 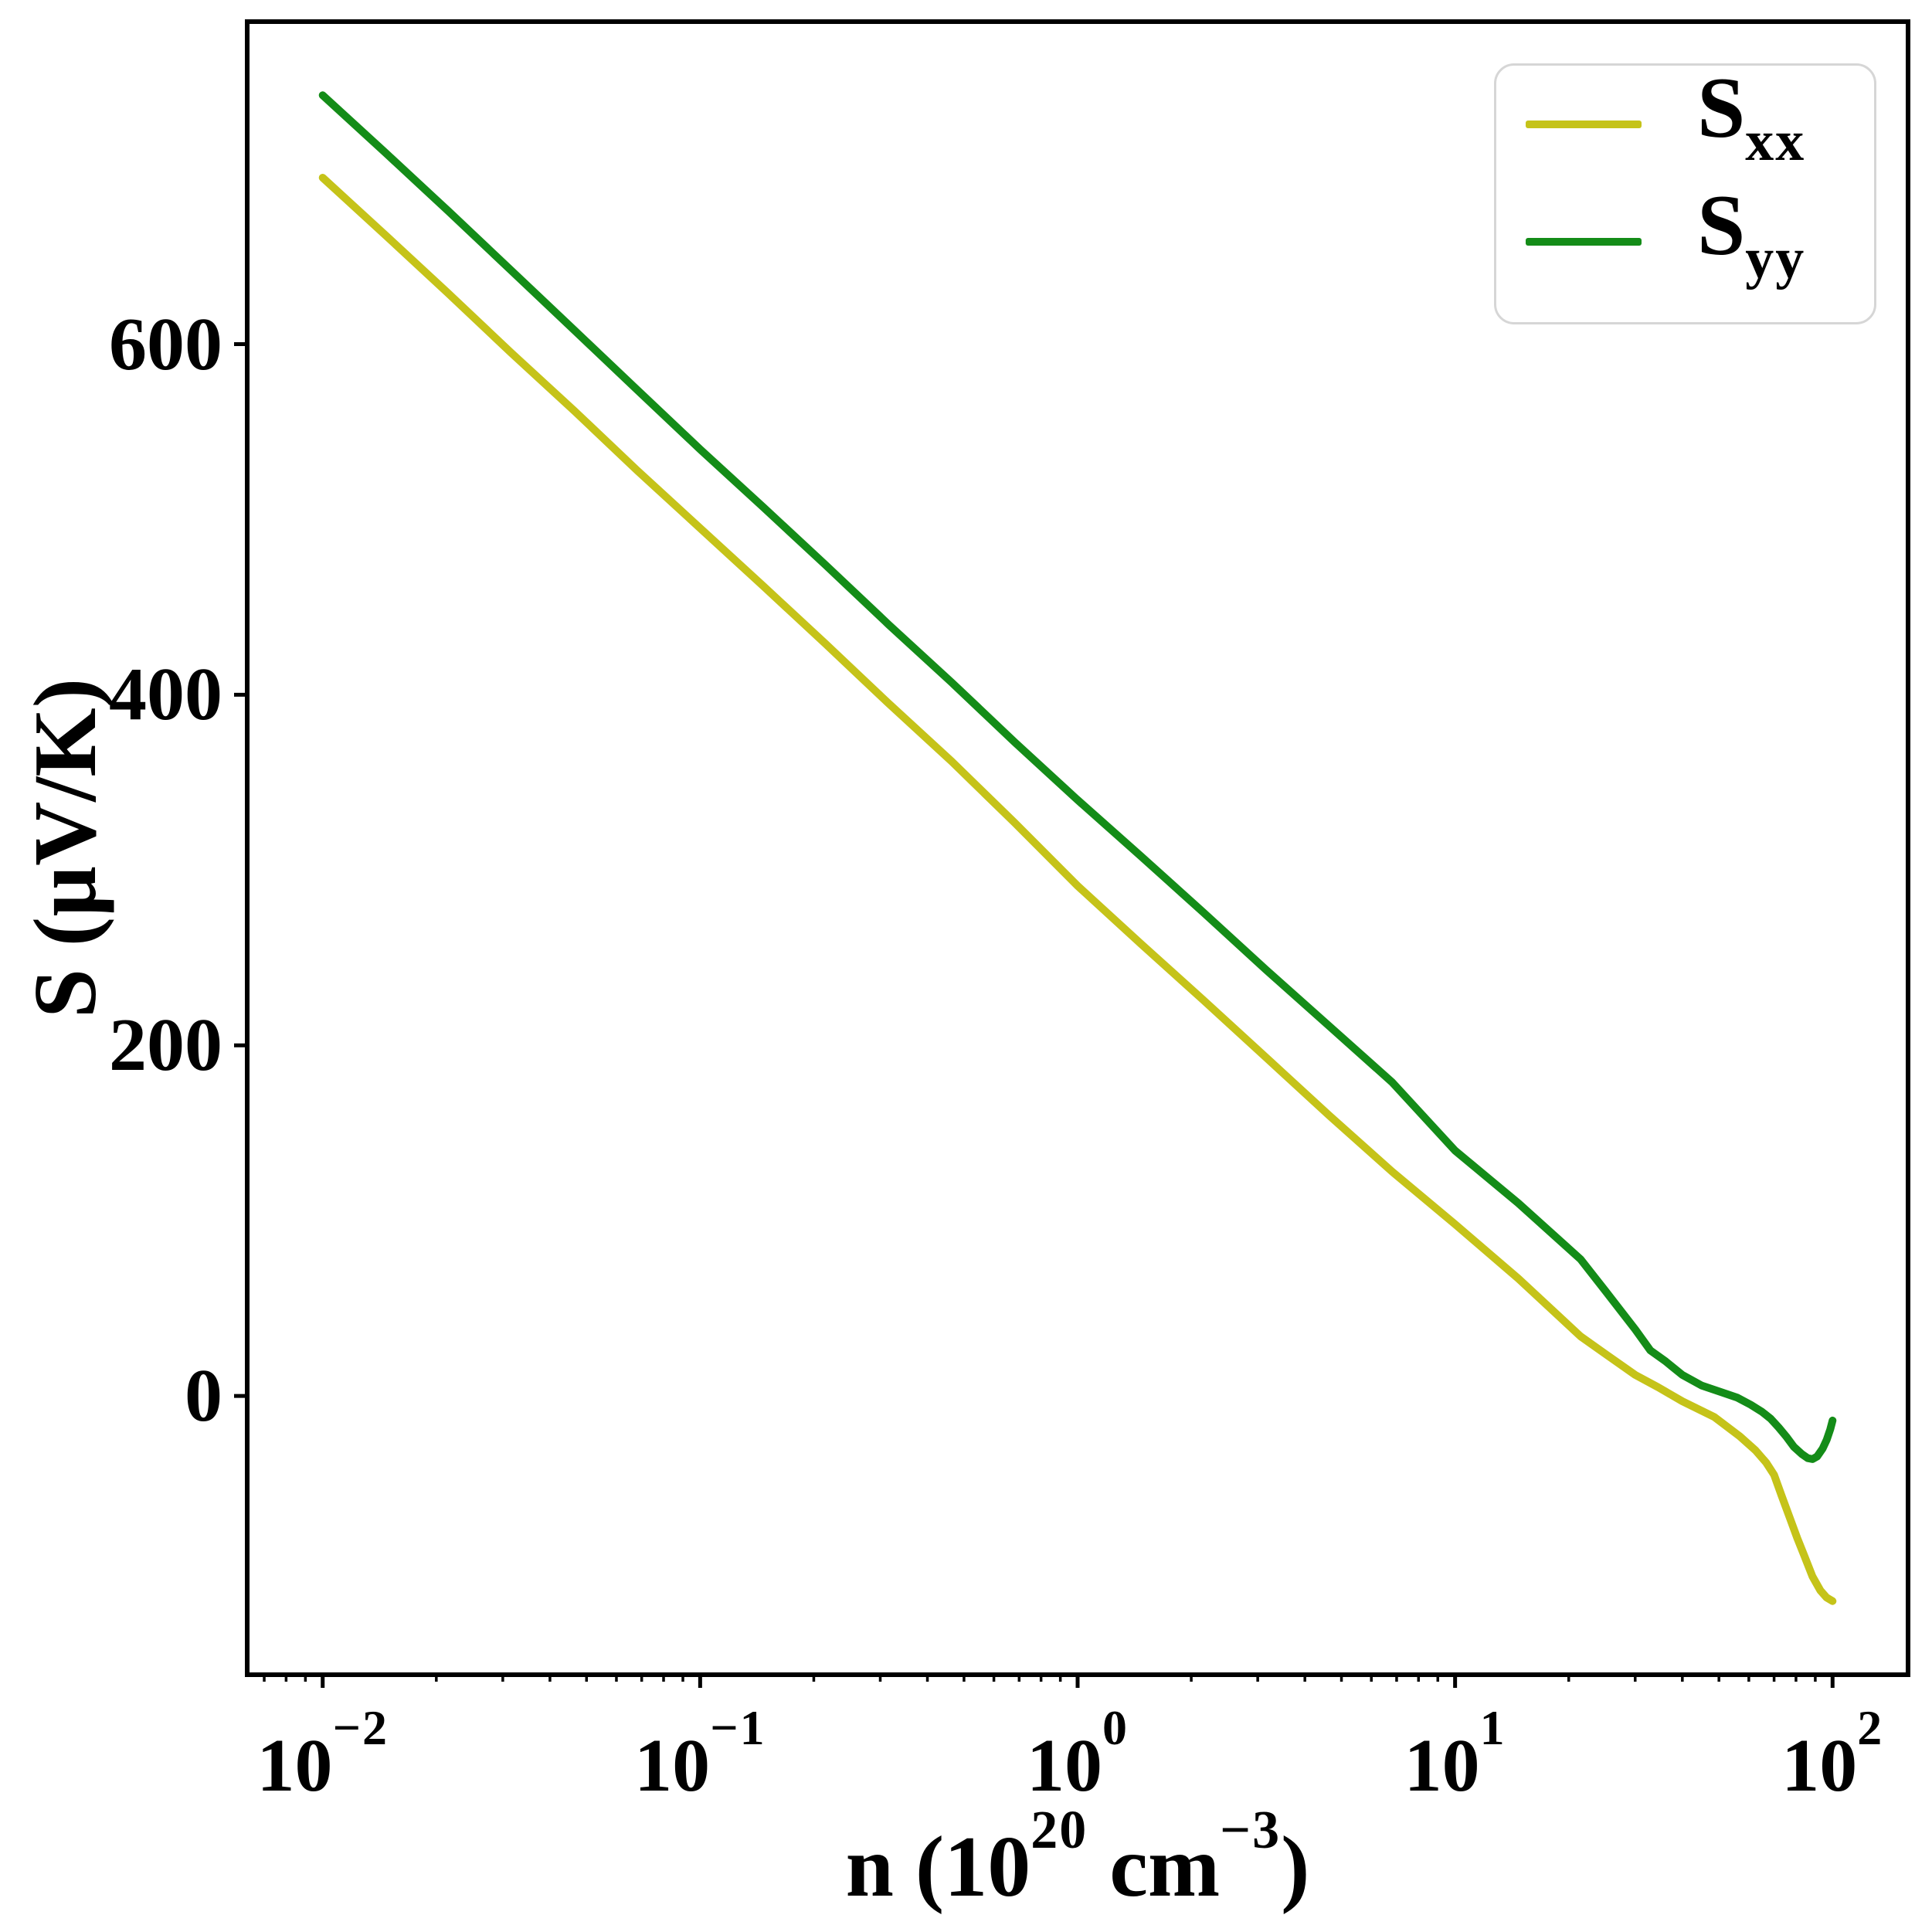 I want to click on legend-item-sxx: Sxx, so click(x=1700, y=121).